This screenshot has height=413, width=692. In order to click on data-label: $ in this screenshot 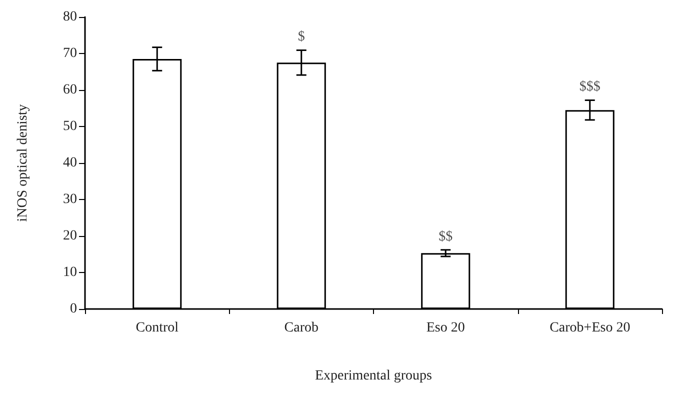, I will do `click(301, 37)`.